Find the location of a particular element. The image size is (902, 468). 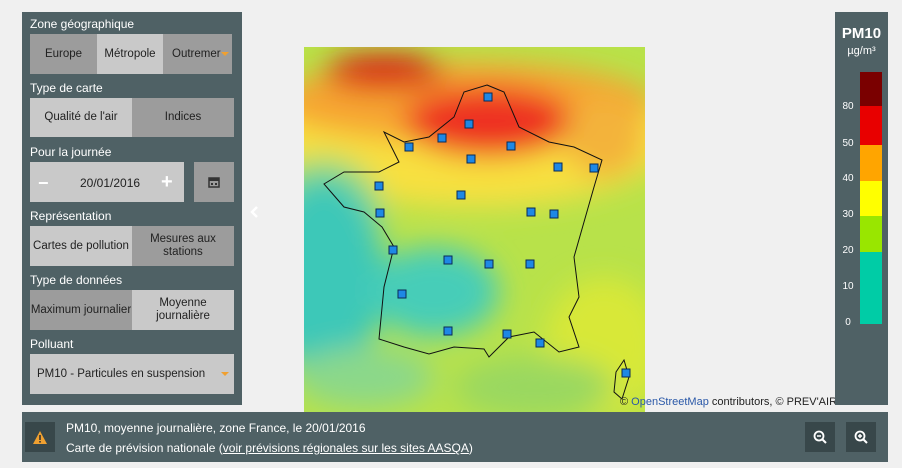

next-day-button: + is located at coordinates (167, 182).